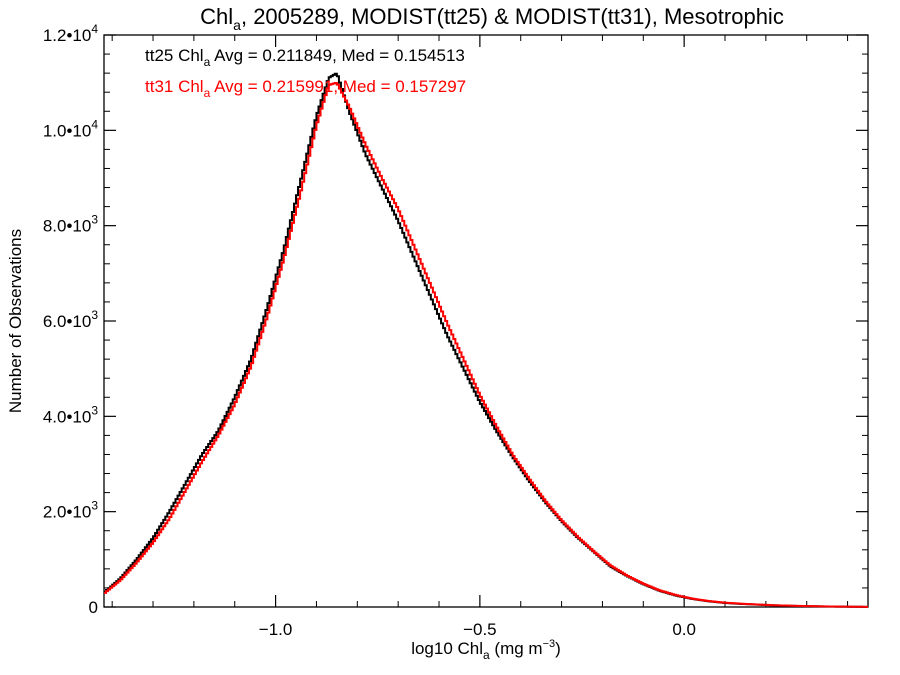 Image resolution: width=900 pixels, height=675 pixels. I want to click on y-tick-label: 4.0•103, so click(71, 414).